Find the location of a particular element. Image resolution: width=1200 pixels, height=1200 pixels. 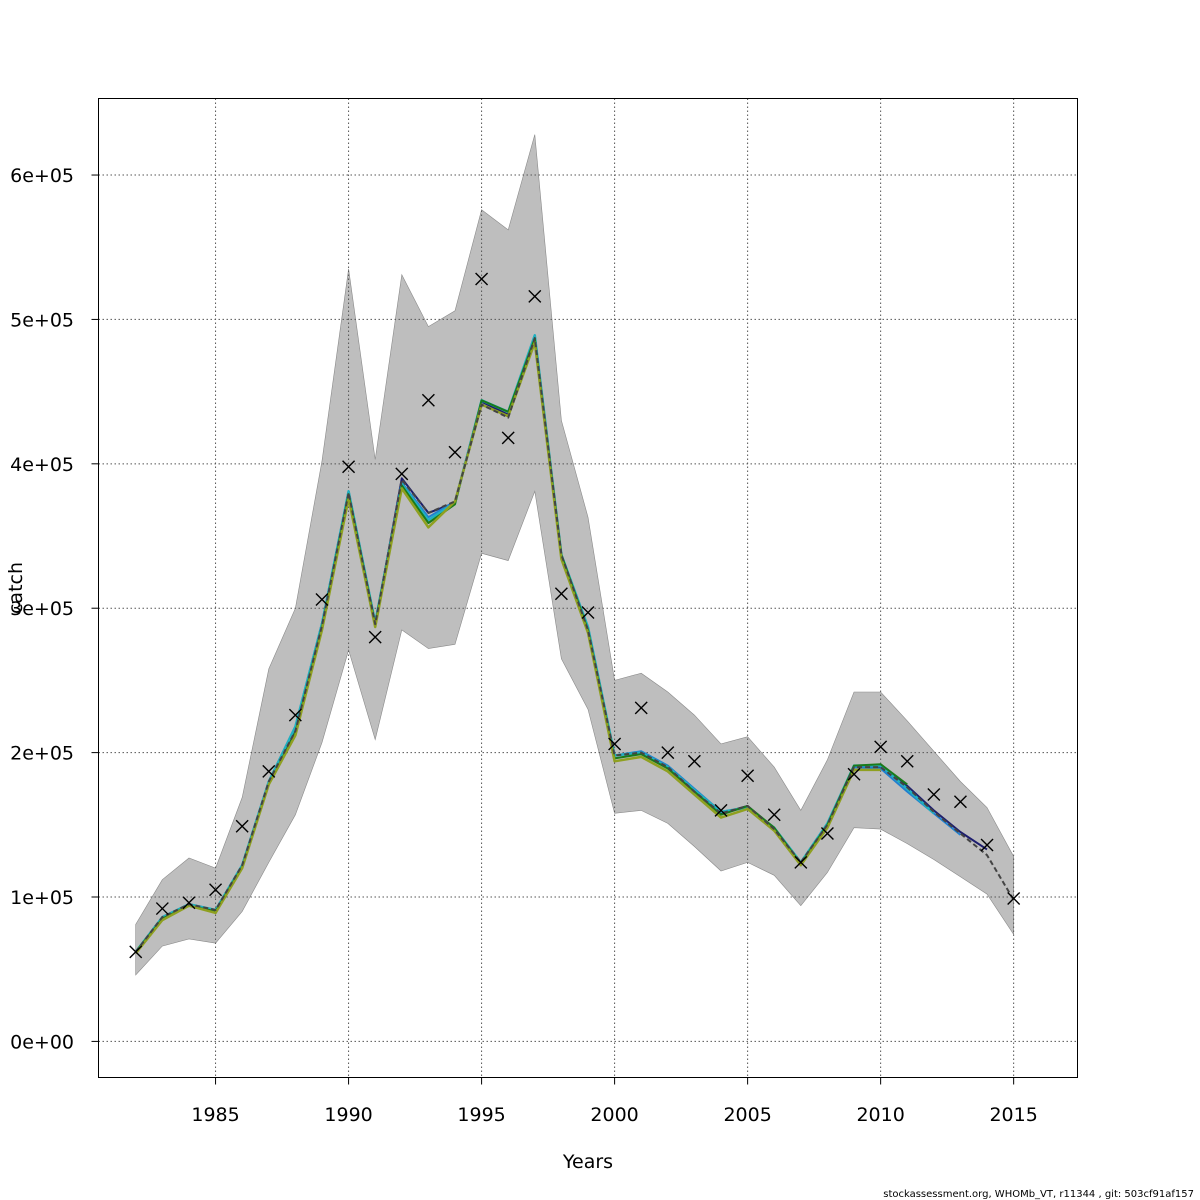

x-tick-label: 1990 is located at coordinates (348, 1115).